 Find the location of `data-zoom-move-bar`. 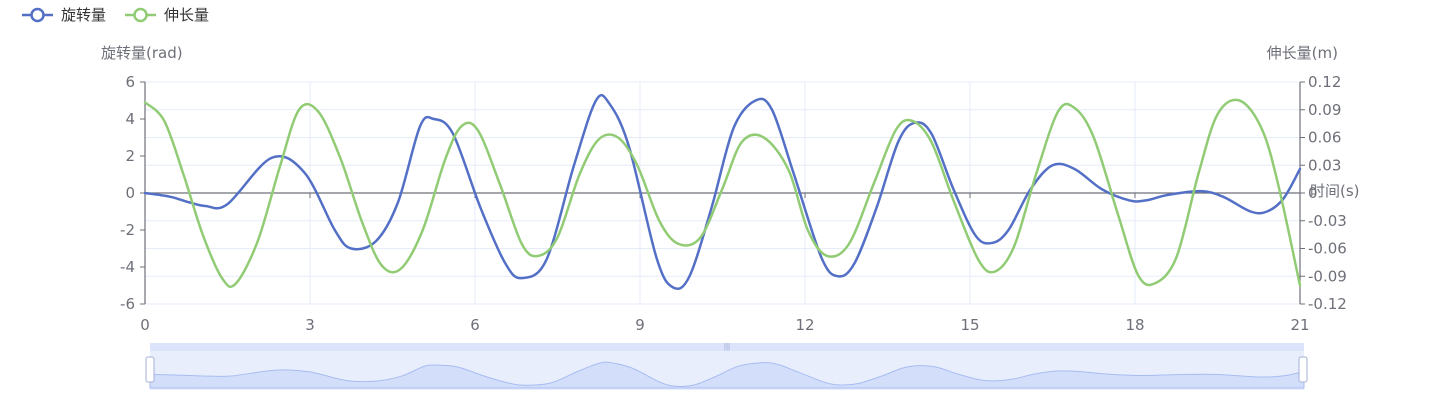

data-zoom-move-bar is located at coordinates (727, 347).